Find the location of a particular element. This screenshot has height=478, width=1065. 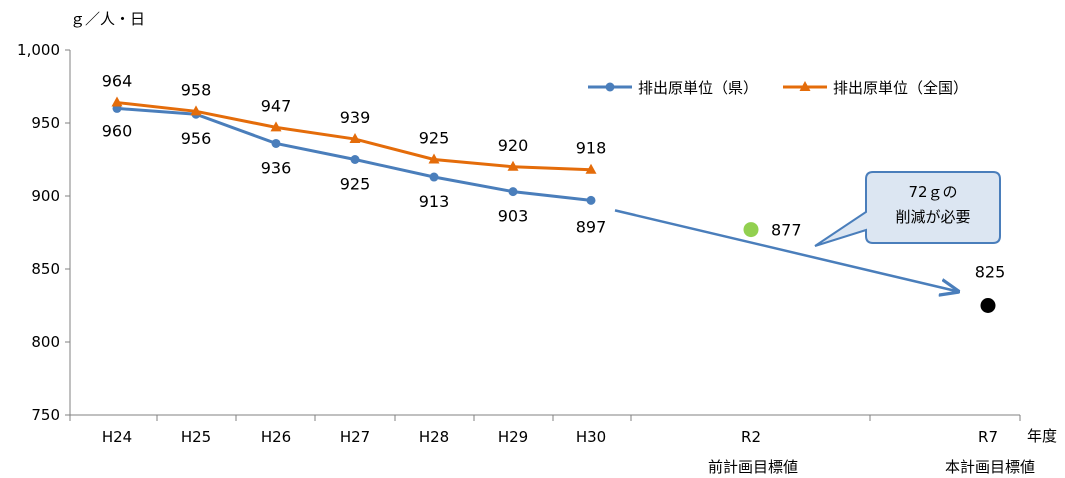

x-tick-label: H29 is located at coordinates (513, 437).